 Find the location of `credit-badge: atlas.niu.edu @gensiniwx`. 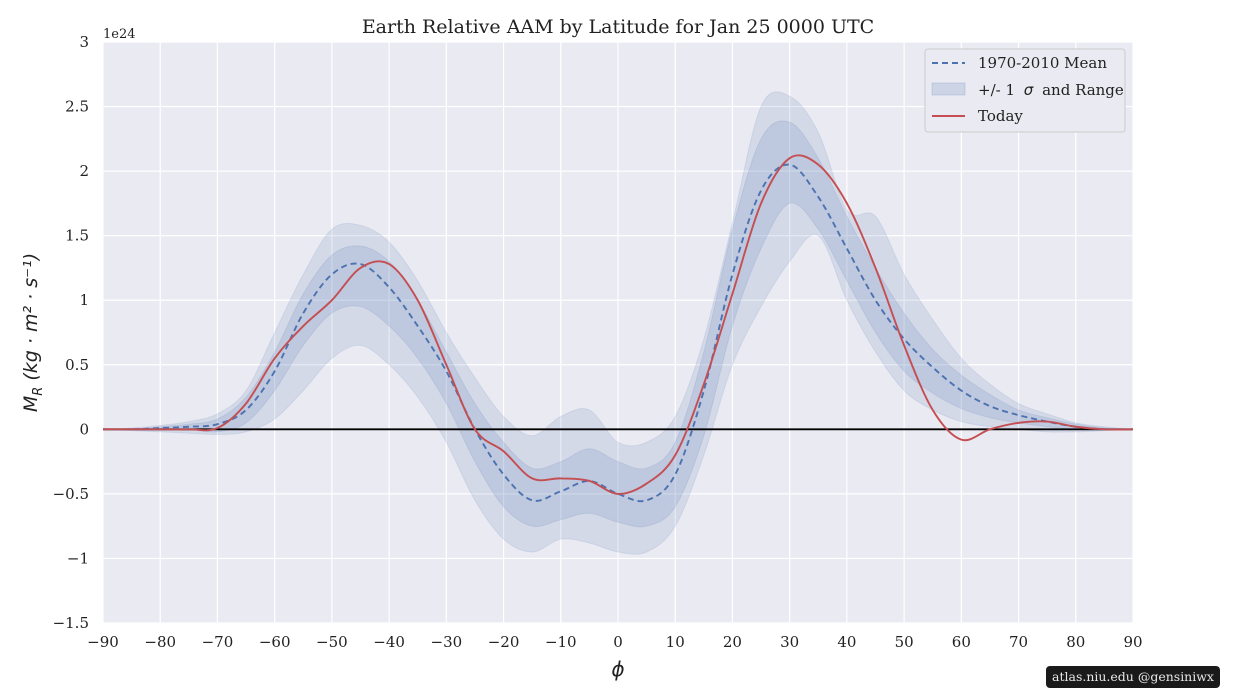

credit-badge: atlas.niu.edu @gensiniwx is located at coordinates (1133, 677).